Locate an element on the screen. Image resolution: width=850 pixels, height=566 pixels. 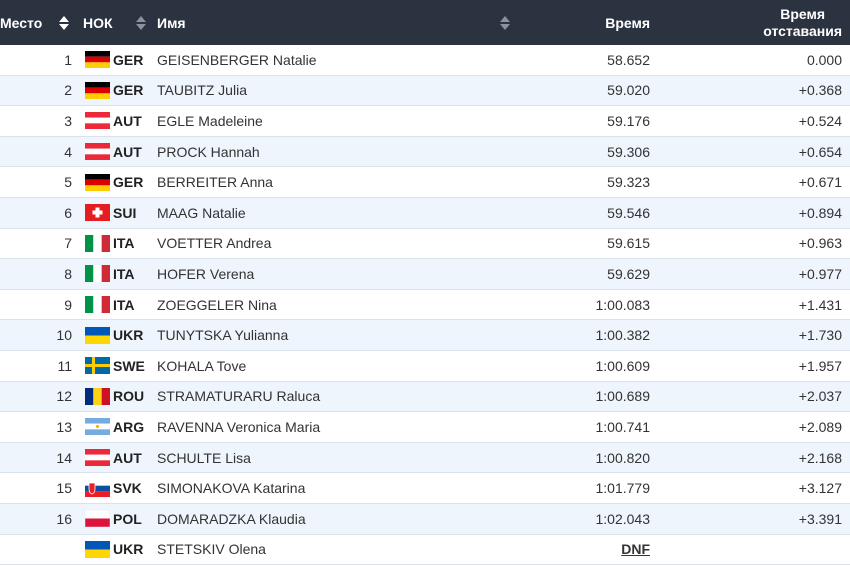
athlete-name-cell: RAVENNA Veronica Maria is located at coordinates (239, 426).